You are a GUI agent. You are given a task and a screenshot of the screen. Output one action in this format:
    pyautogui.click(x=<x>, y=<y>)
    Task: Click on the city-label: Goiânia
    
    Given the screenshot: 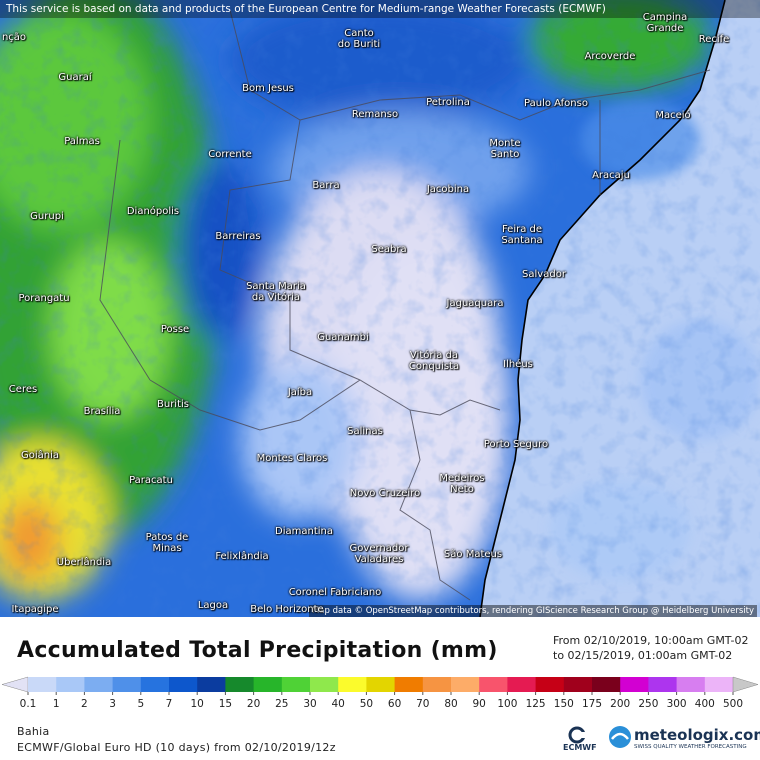 What is the action you would take?
    pyautogui.click(x=40, y=455)
    